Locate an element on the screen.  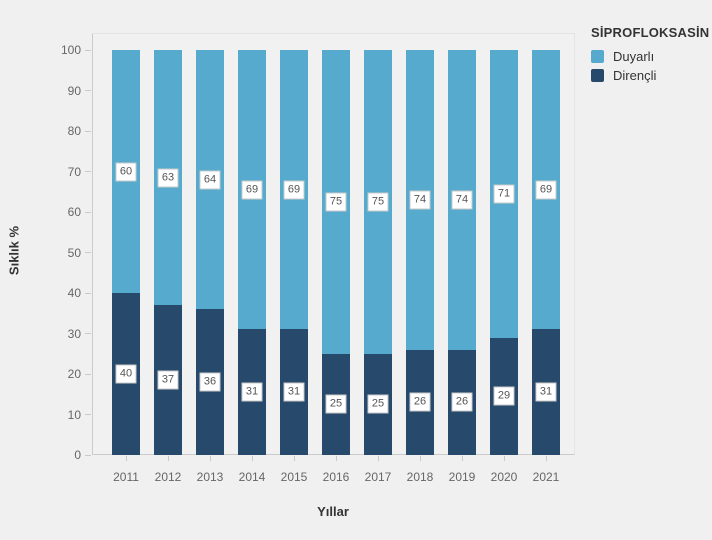
y-tick-label: 40 is located at coordinates (74, 293).